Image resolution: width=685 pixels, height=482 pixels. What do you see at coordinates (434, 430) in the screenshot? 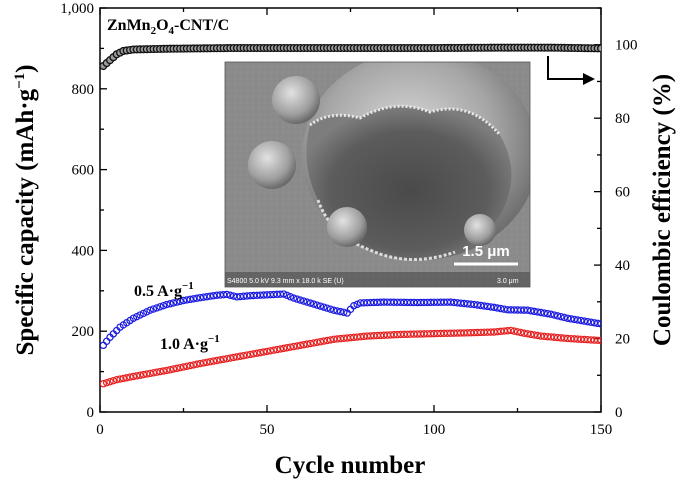
I see `x-tick-label: 100` at bounding box center [434, 430].